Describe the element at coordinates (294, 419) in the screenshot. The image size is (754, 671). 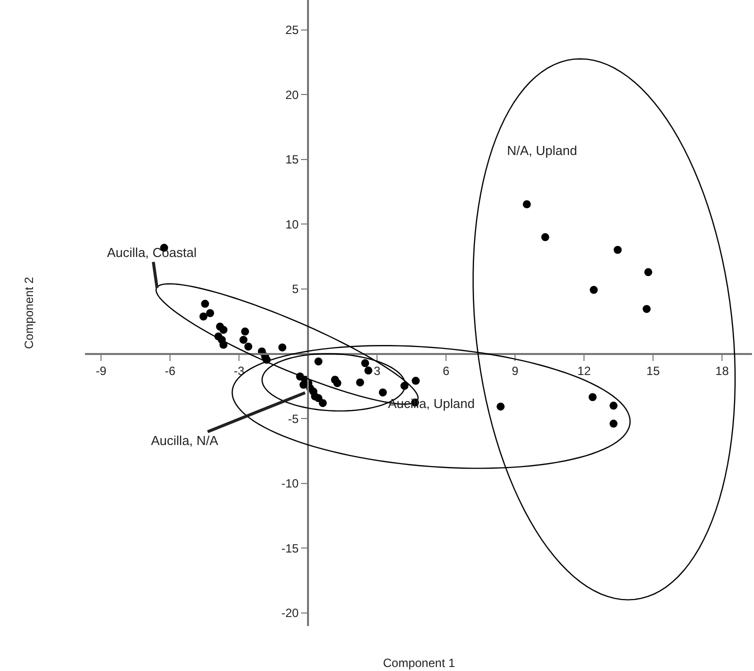
I see `y-tick-label: -5` at that location.